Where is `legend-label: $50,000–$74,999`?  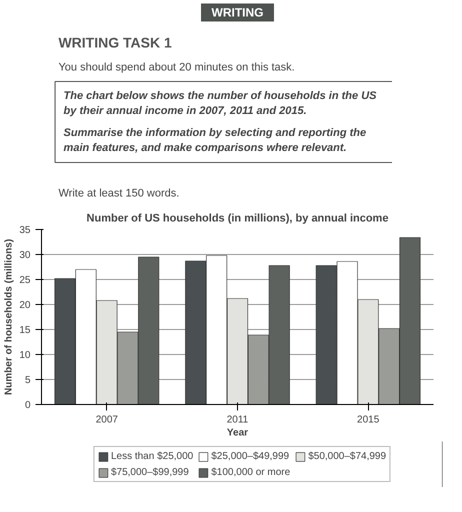
legend-label: $50,000–$74,999 is located at coordinates (347, 456).